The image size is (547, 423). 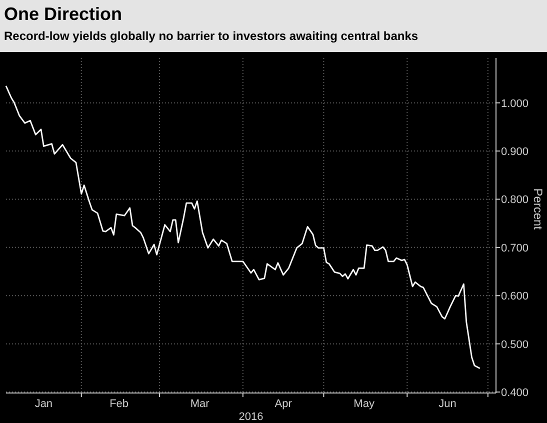 I want to click on y-tick-label: 1.000, so click(x=515, y=104).